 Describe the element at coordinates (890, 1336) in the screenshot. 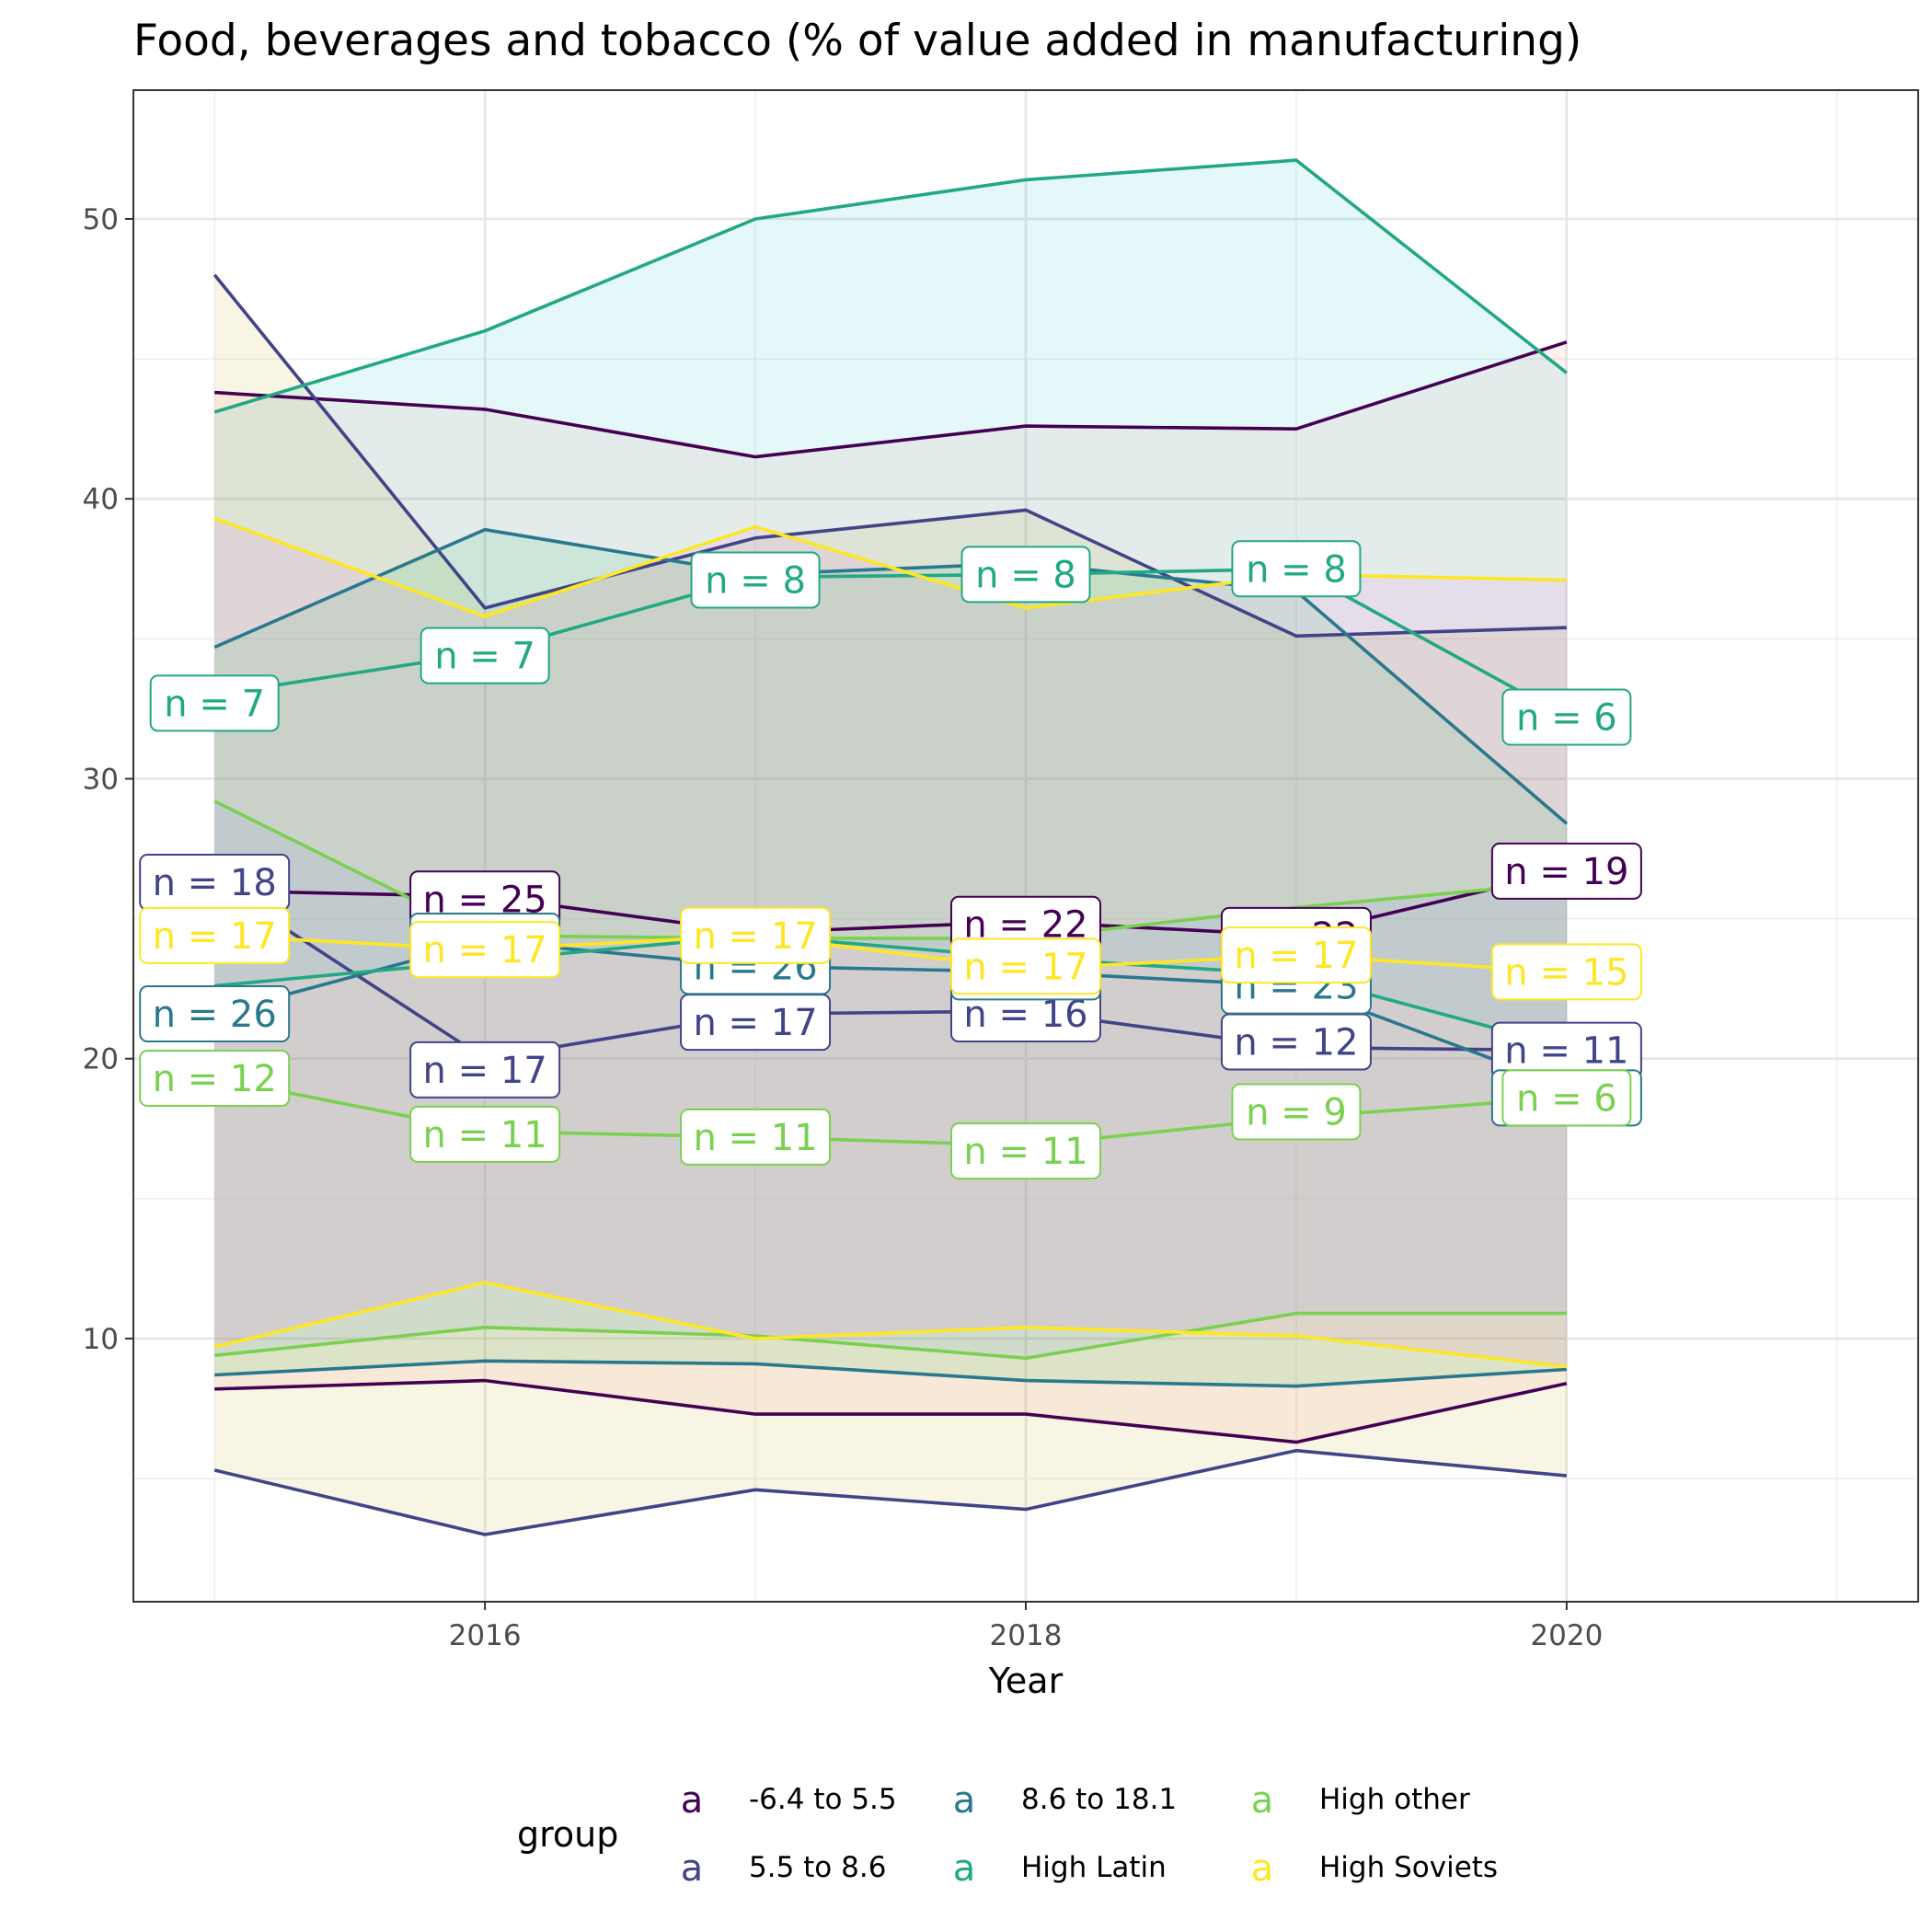

I see `line-lower-High other` at that location.